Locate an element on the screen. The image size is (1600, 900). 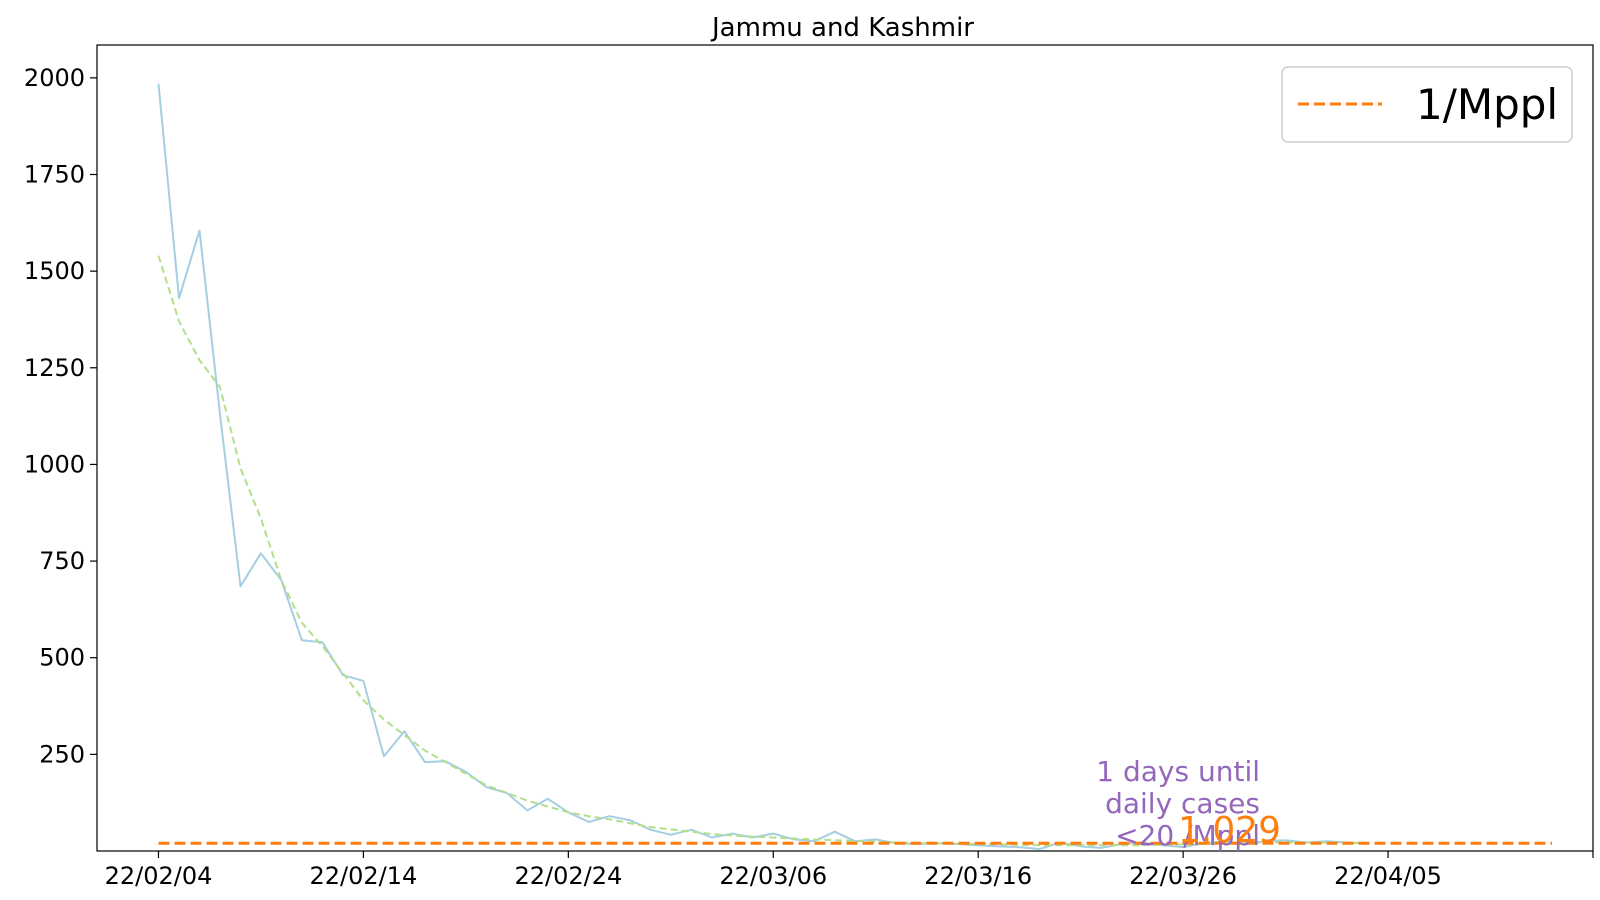
annotations: 1 days until daily cases <20 /Mppl 1.029 is located at coordinates (1188, 803).